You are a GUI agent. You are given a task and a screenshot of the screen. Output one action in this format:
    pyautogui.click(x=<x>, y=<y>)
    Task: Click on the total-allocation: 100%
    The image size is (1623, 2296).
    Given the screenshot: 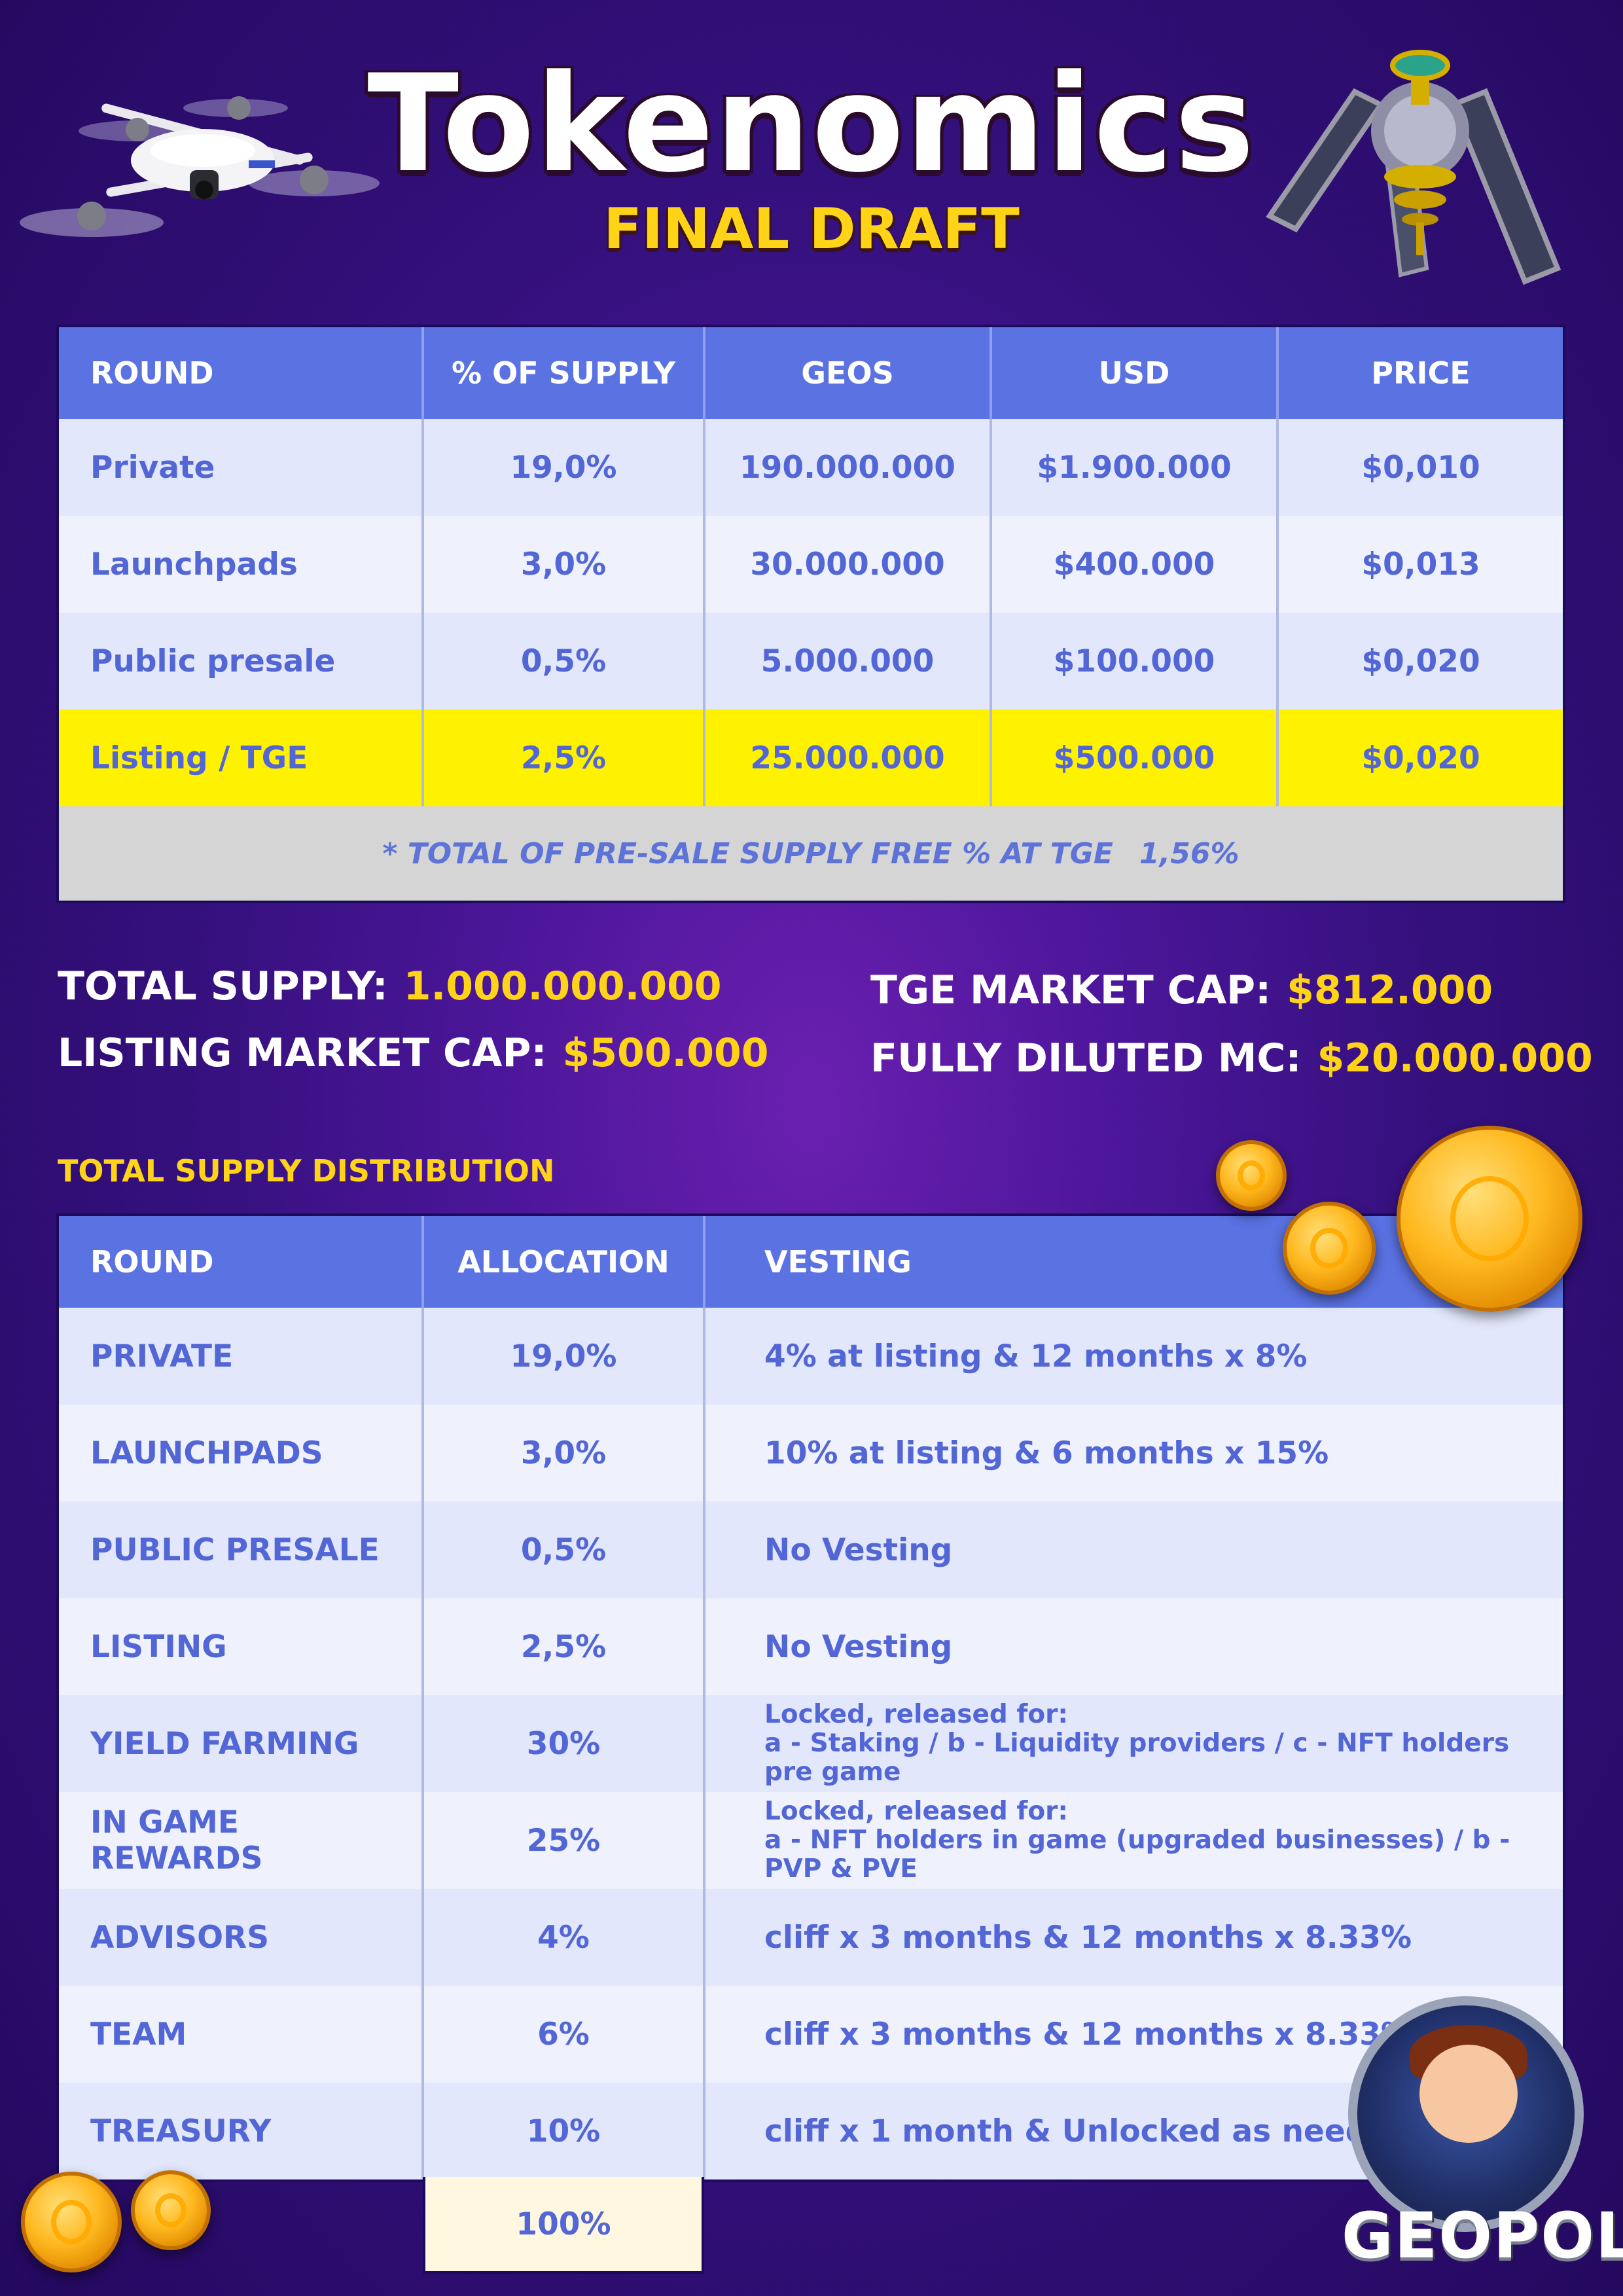 What is the action you would take?
    pyautogui.click(x=563, y=2225)
    